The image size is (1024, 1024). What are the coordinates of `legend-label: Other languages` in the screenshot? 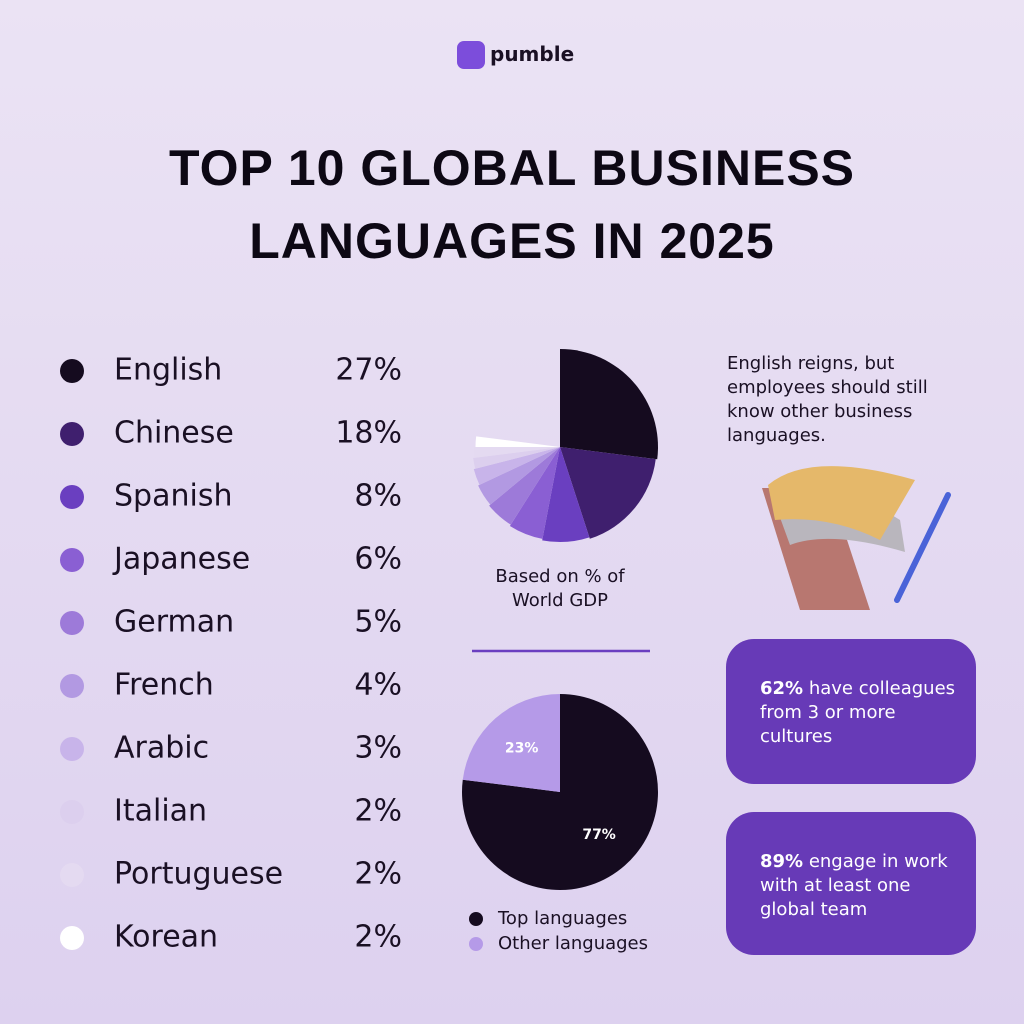 It's located at (573, 943).